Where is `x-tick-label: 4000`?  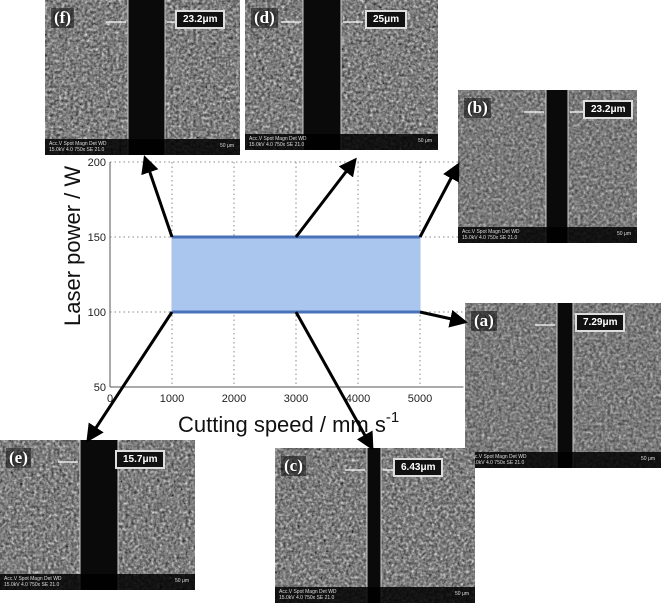
x-tick-label: 4000 is located at coordinates (358, 399).